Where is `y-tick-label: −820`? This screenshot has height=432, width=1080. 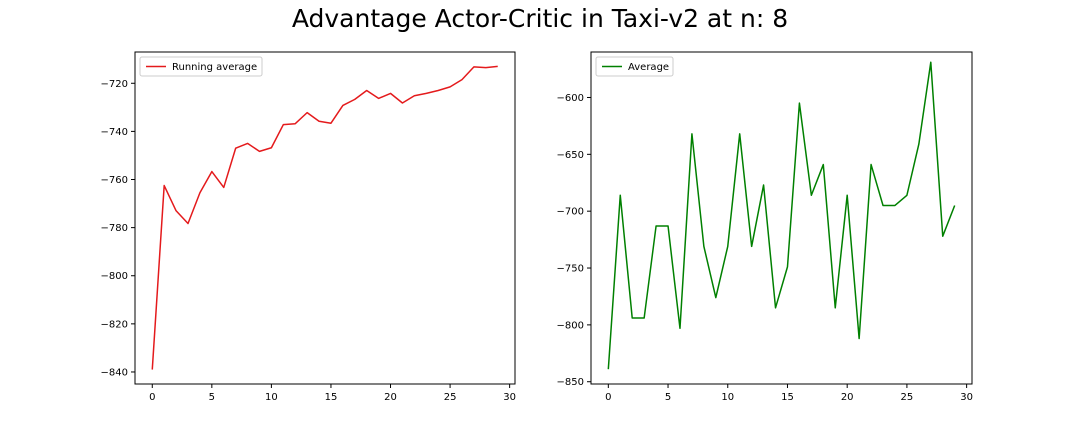
y-tick-label: −820 is located at coordinates (114, 324).